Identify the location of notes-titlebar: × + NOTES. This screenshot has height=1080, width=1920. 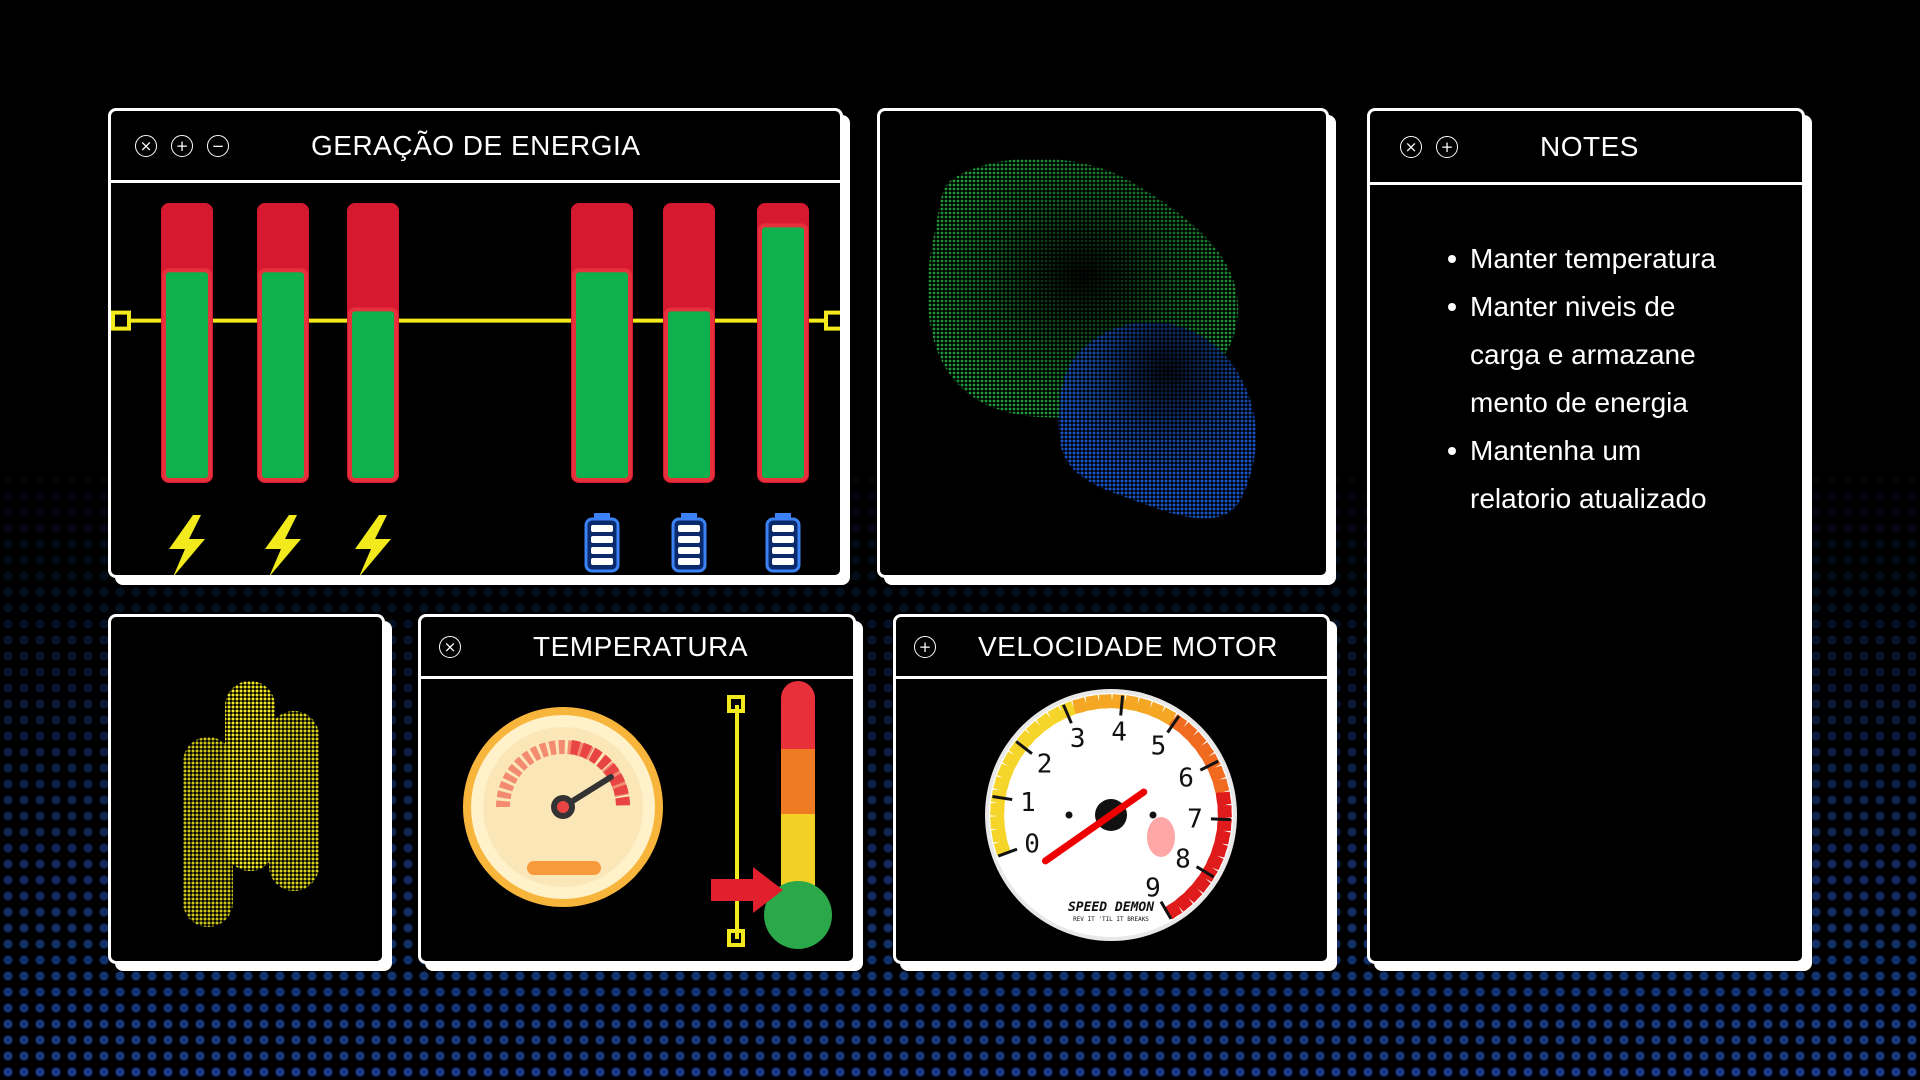
(1586, 148).